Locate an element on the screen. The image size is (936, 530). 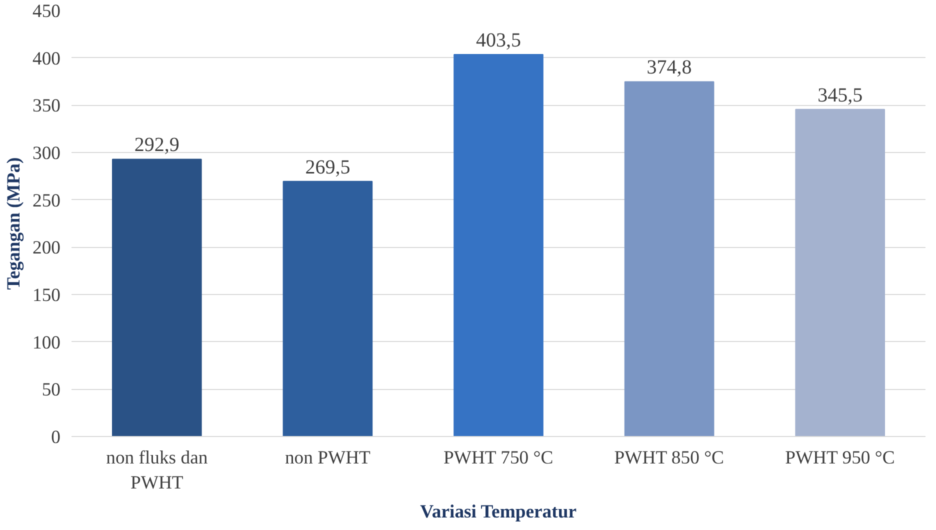
x-tick-label: PWHT 950 °C is located at coordinates (840, 458).